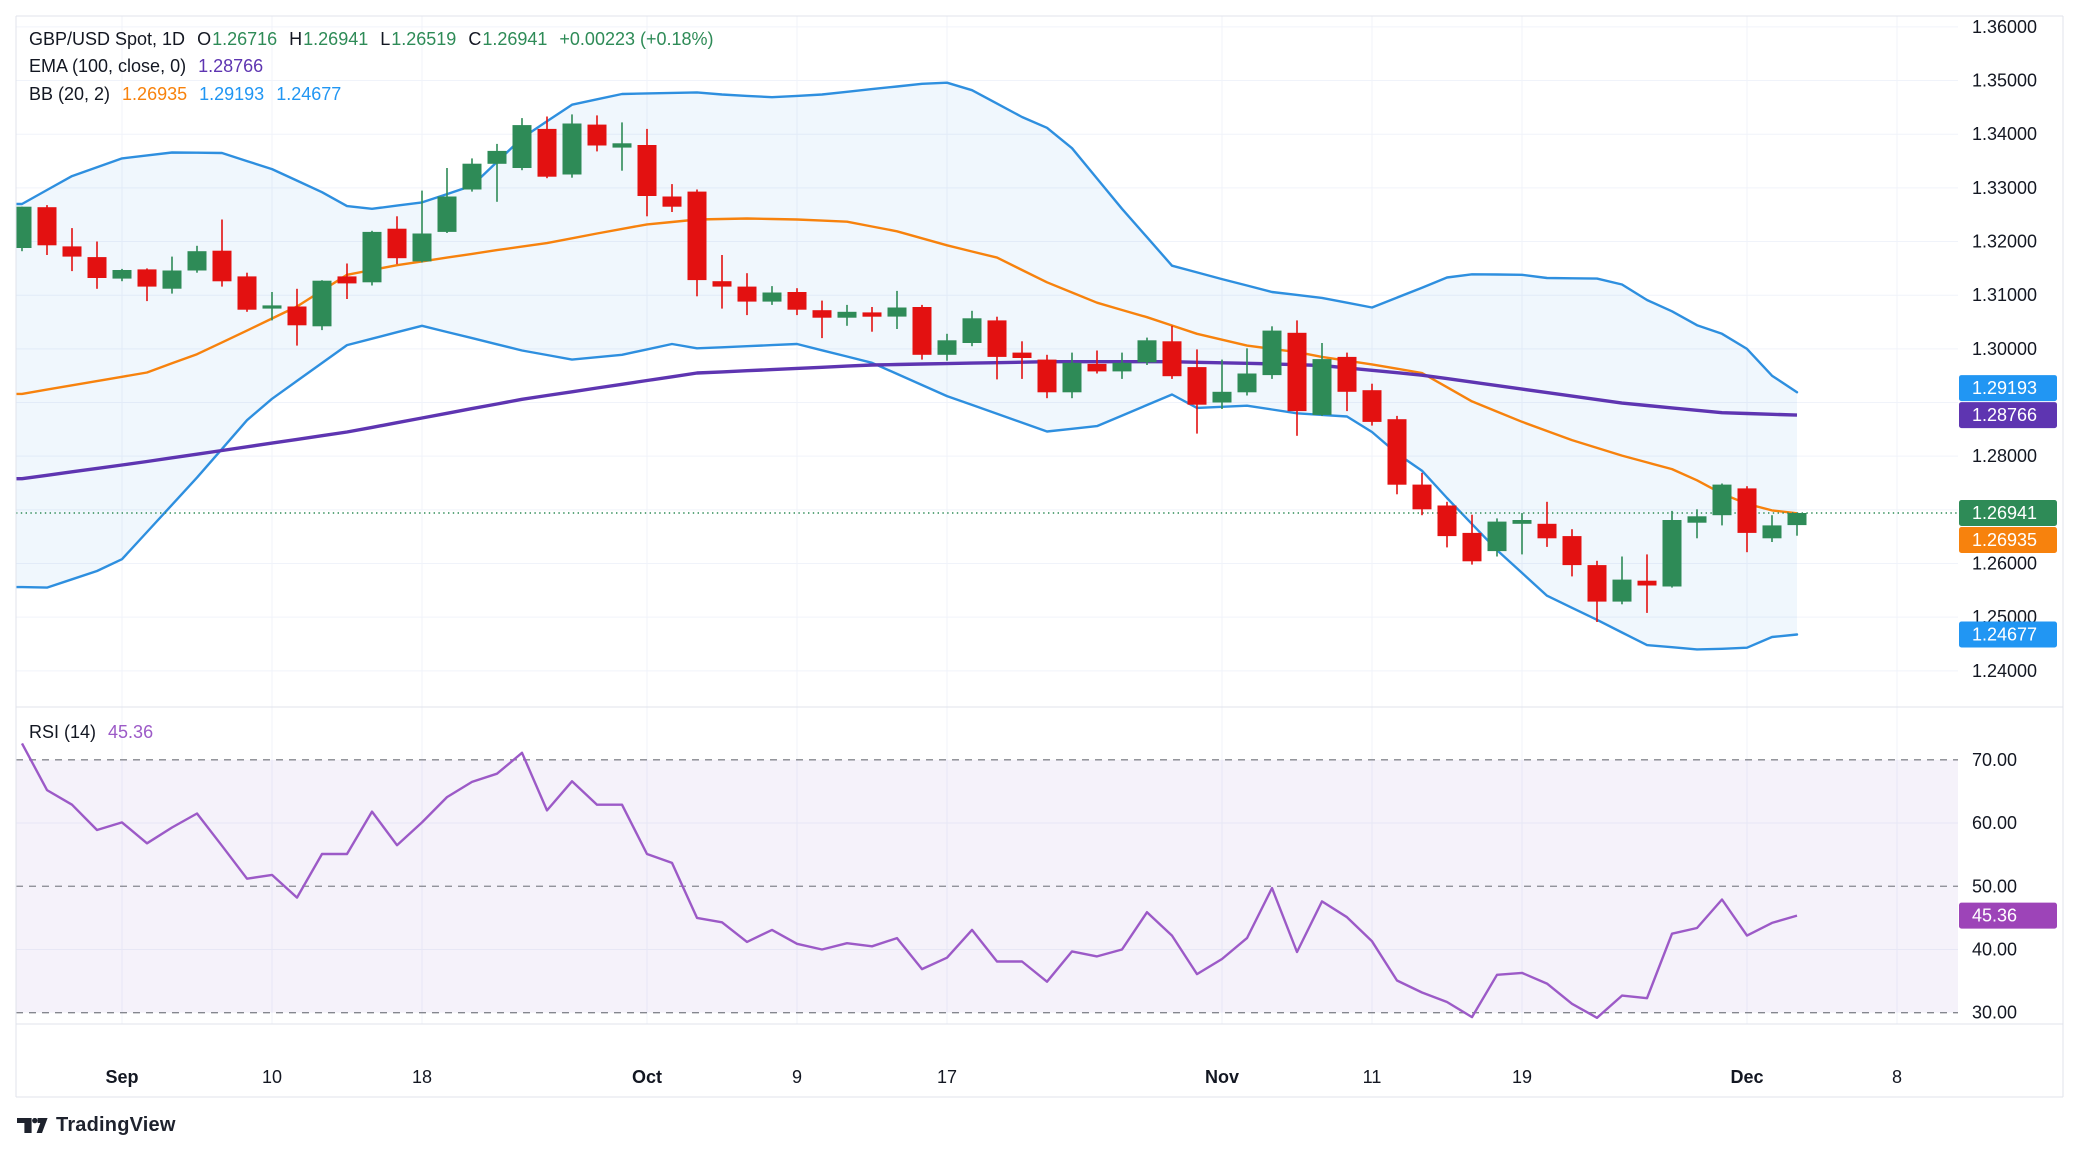 Image resolution: width=2079 pixels, height=1154 pixels. Describe the element at coordinates (2008, 415) in the screenshot. I see `price-badge: 1.28766` at that location.